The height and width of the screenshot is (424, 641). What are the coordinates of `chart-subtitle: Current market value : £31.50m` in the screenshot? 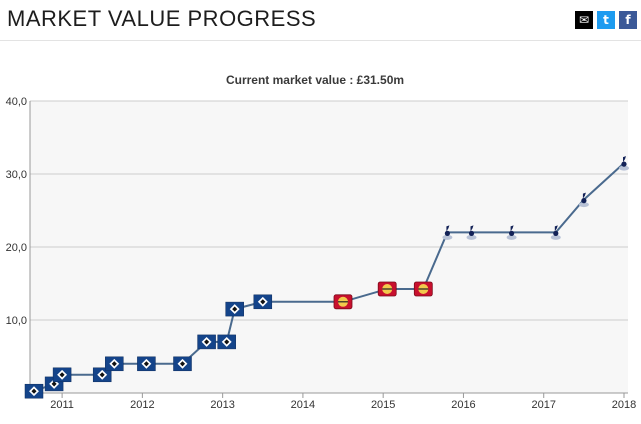 It's located at (315, 80).